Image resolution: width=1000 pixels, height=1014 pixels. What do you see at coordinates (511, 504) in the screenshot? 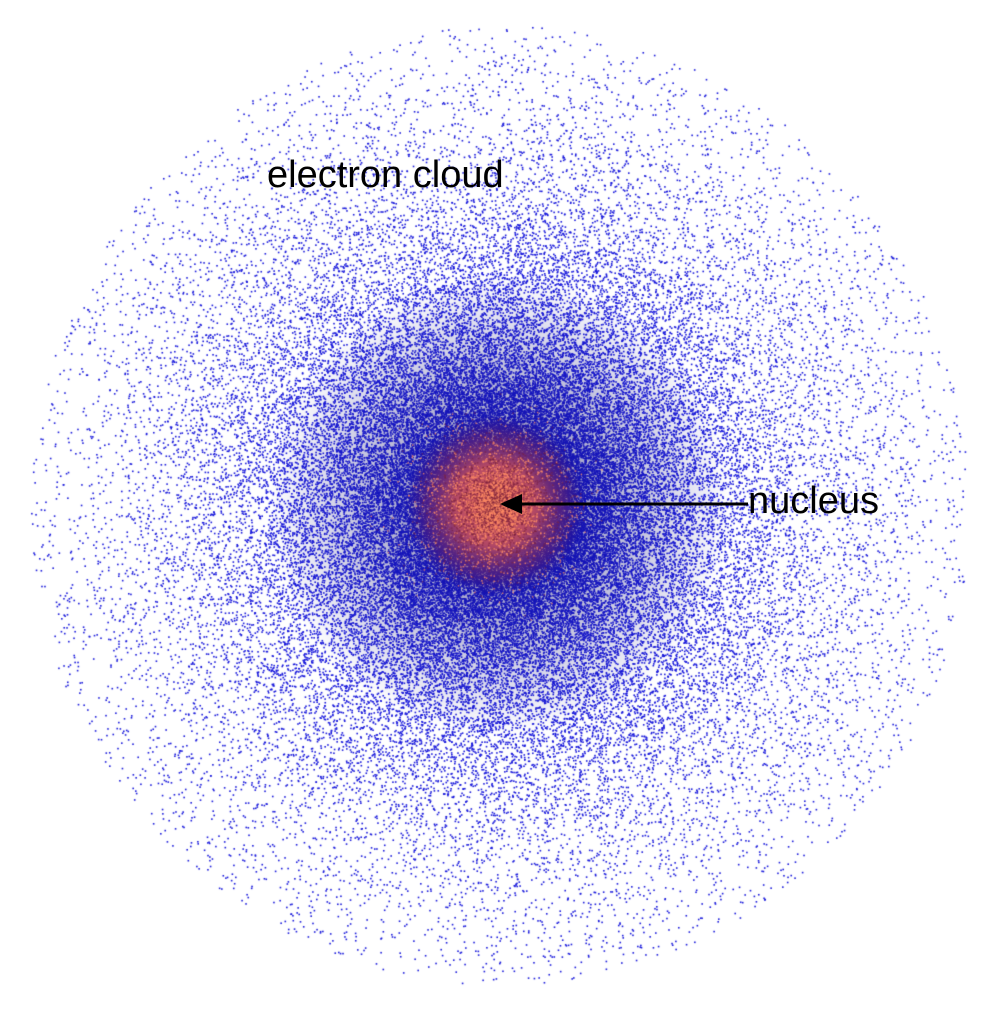
I see `left-arrow-icon` at bounding box center [511, 504].